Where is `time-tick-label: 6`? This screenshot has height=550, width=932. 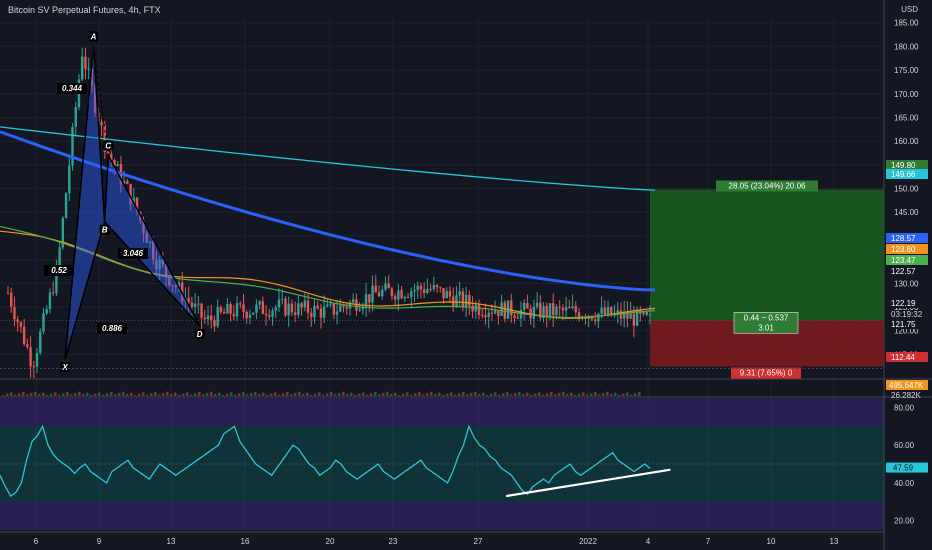
time-tick-label: 6 is located at coordinates (36, 541).